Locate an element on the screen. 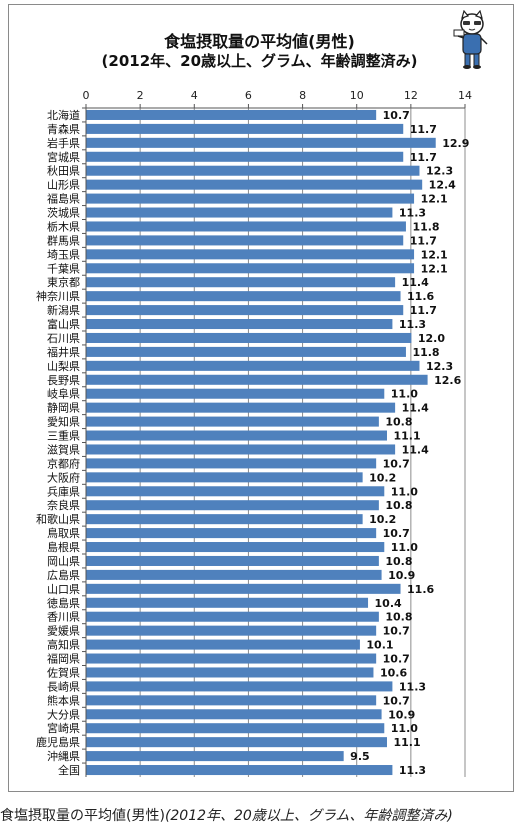 This screenshot has height=839, width=519. x-tick-label: 8 is located at coordinates (302, 95).